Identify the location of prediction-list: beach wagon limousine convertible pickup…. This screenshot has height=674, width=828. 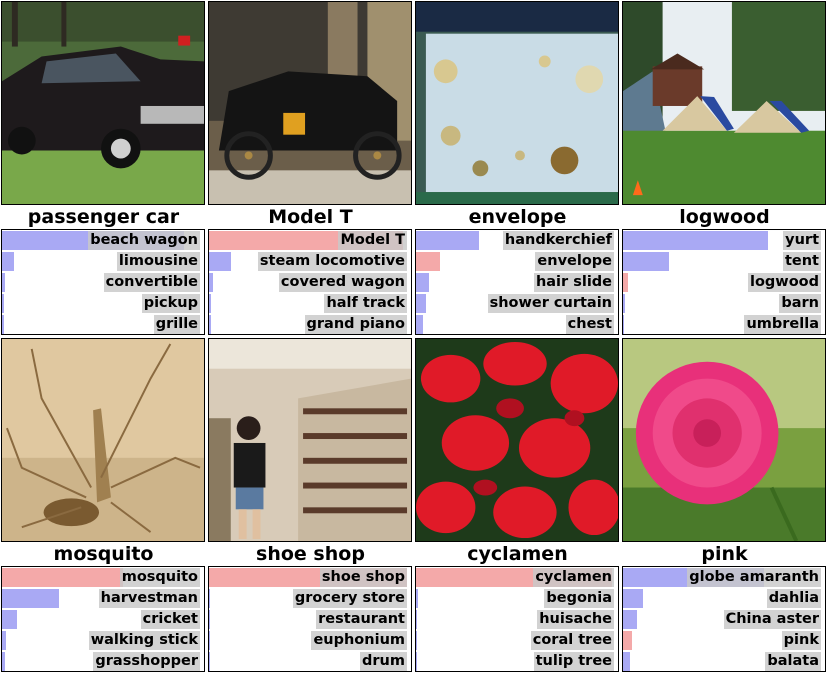
(103, 282).